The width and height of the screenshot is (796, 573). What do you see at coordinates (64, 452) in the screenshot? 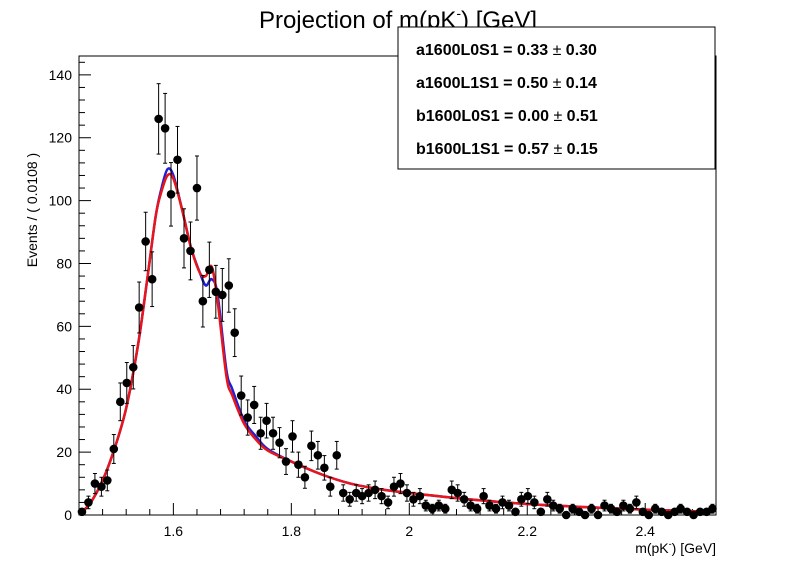
I see `y-tick-label: 20` at bounding box center [64, 452].